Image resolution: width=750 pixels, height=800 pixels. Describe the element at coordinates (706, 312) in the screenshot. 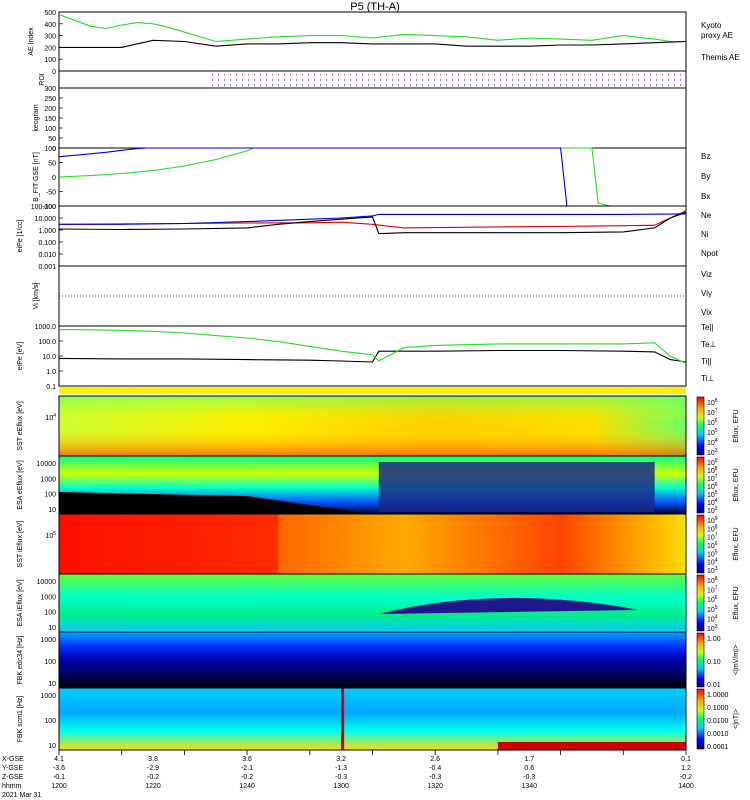

I see `legend-entry-2: Vix` at that location.